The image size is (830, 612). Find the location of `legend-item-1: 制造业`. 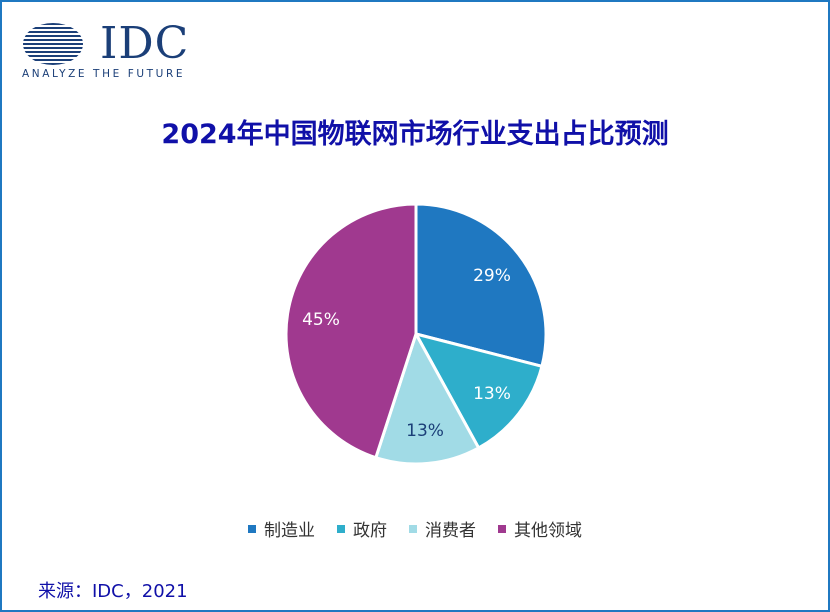

legend-item-1: 制造业 is located at coordinates (281, 528).